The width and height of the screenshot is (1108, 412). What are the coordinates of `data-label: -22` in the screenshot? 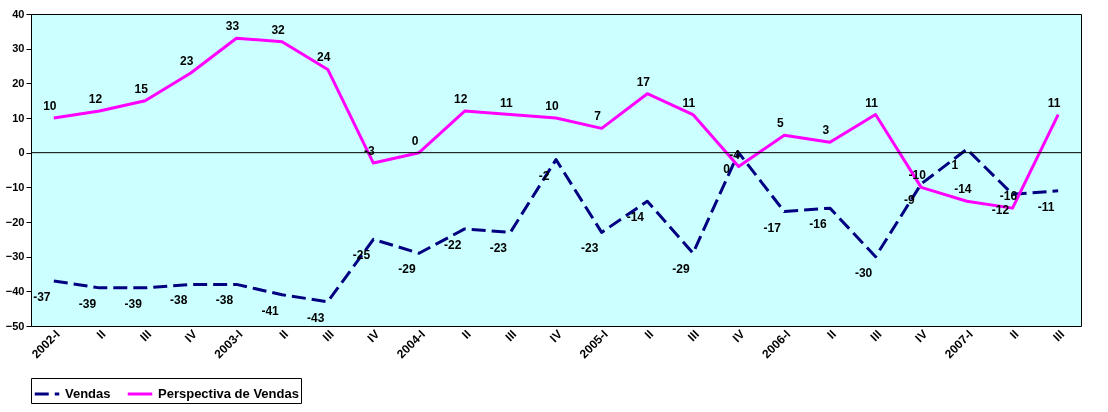 It's located at (453, 244).